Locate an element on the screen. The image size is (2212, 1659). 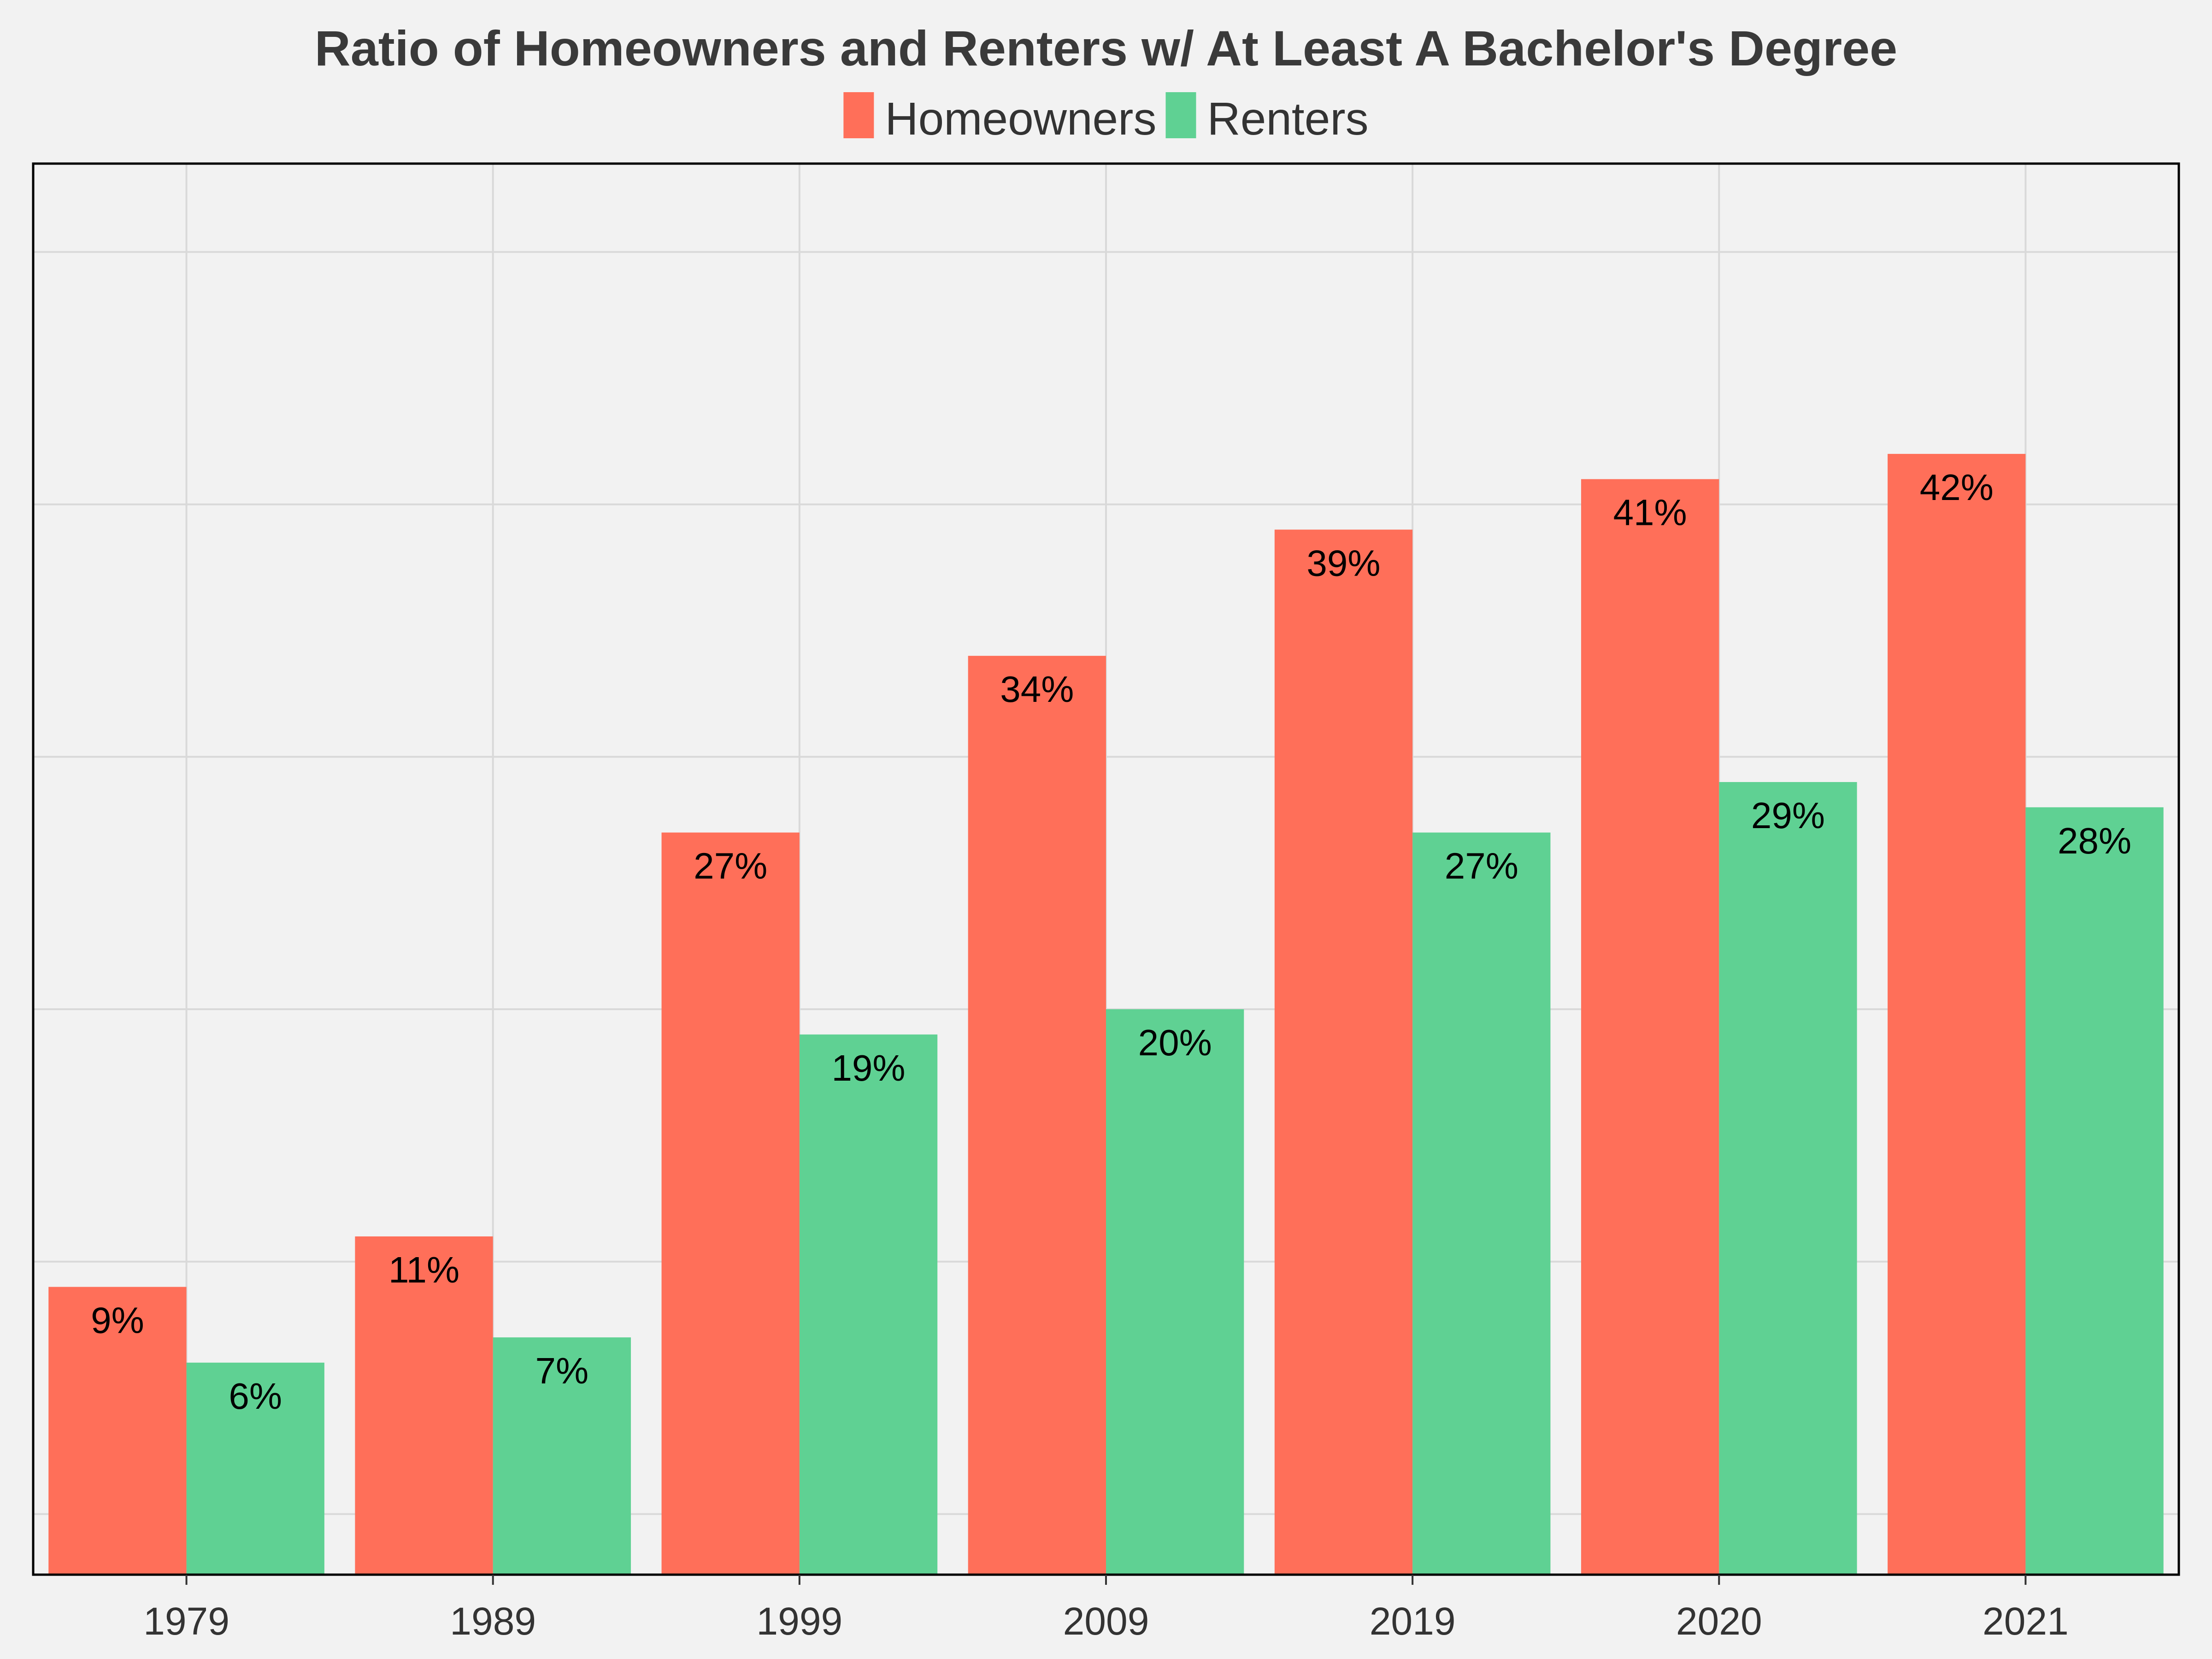
bar-label-homeowners-1989: 11% is located at coordinates (423, 1269).